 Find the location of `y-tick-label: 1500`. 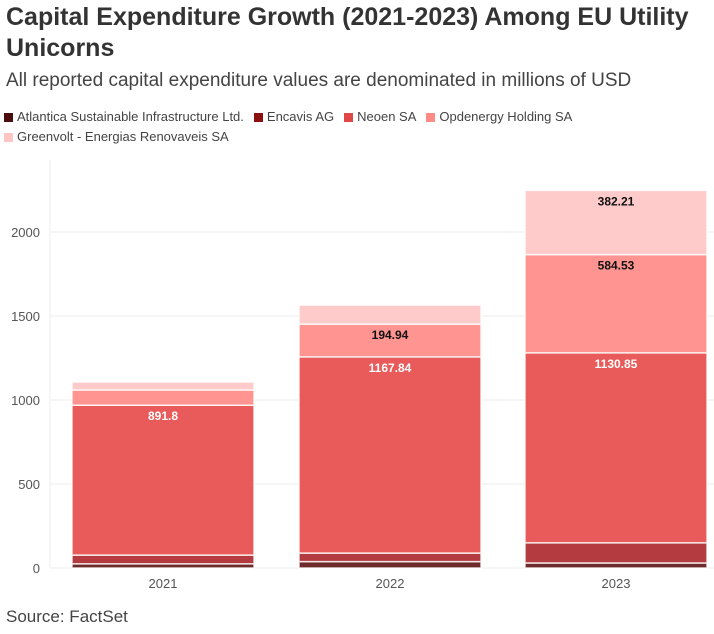

y-tick-label: 1500 is located at coordinates (25, 316).